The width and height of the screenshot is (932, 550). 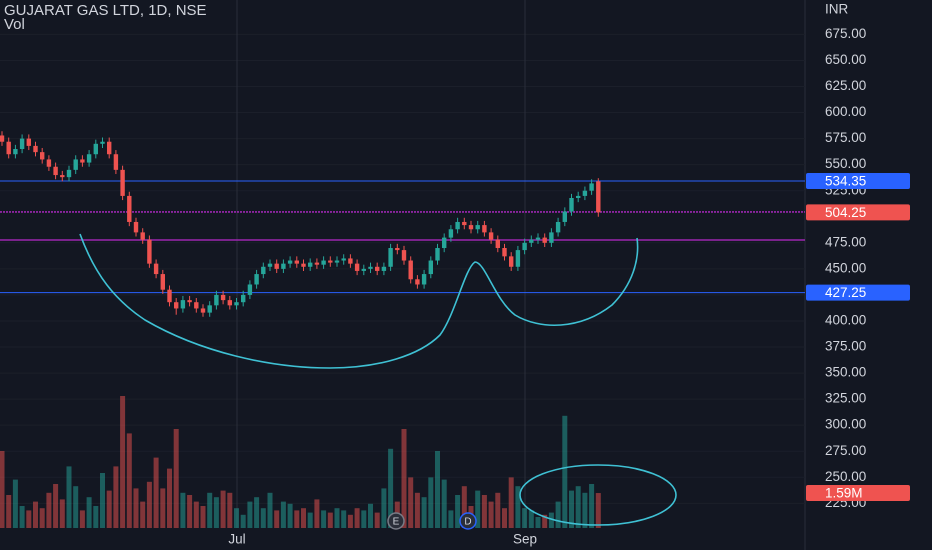 I want to click on y-tick-label: 250.00, so click(x=845, y=476).